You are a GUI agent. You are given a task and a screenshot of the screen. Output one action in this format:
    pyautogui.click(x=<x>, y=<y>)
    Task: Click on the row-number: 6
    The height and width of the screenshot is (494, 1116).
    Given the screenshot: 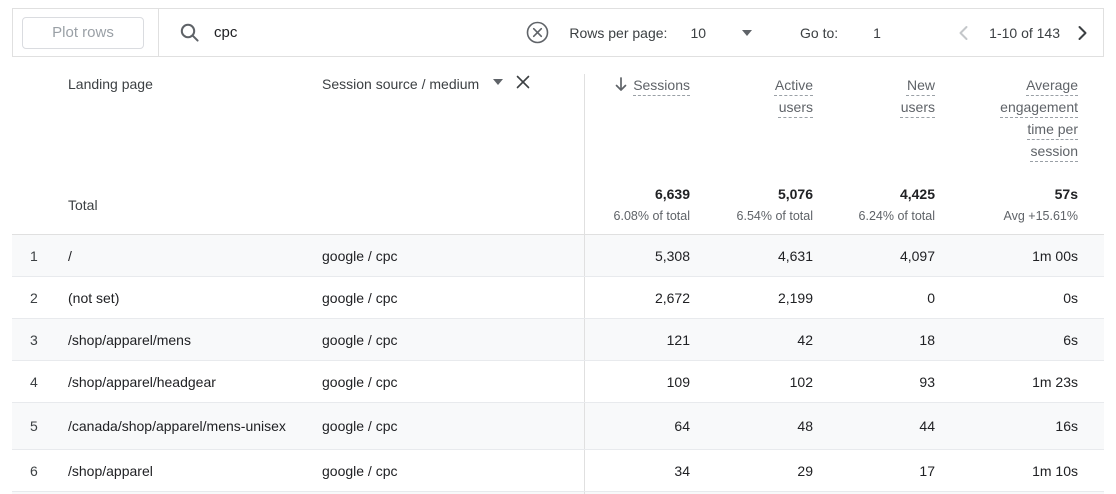 What is the action you would take?
    pyautogui.click(x=34, y=470)
    